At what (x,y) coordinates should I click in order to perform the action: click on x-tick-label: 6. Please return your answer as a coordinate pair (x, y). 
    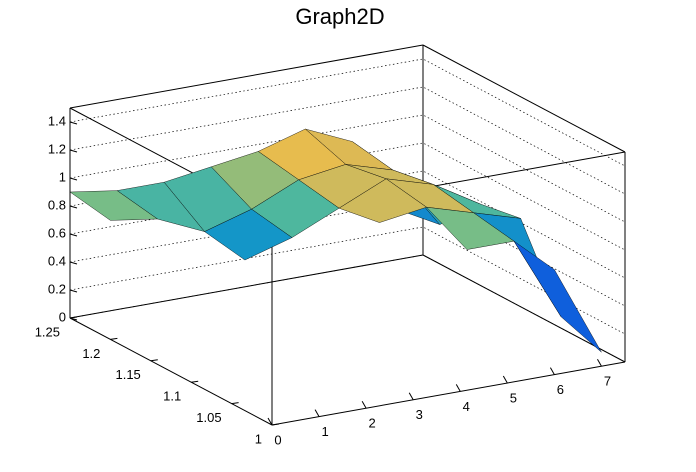
    Looking at the image, I should click on (560, 389).